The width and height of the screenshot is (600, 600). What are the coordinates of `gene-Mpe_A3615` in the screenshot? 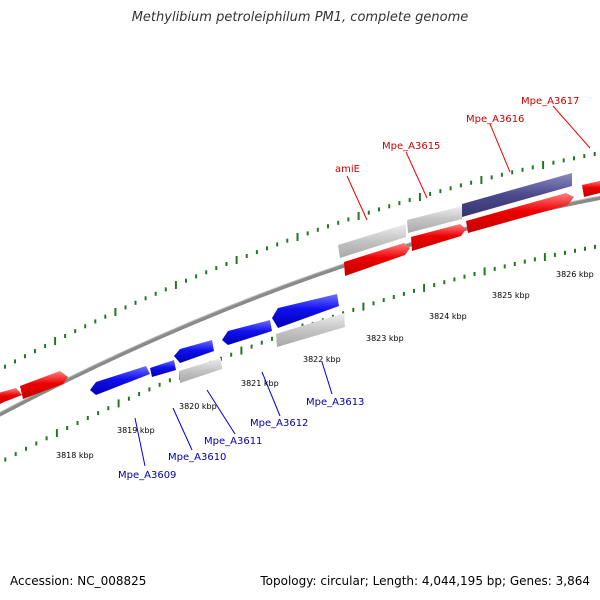 It's located at (438, 237).